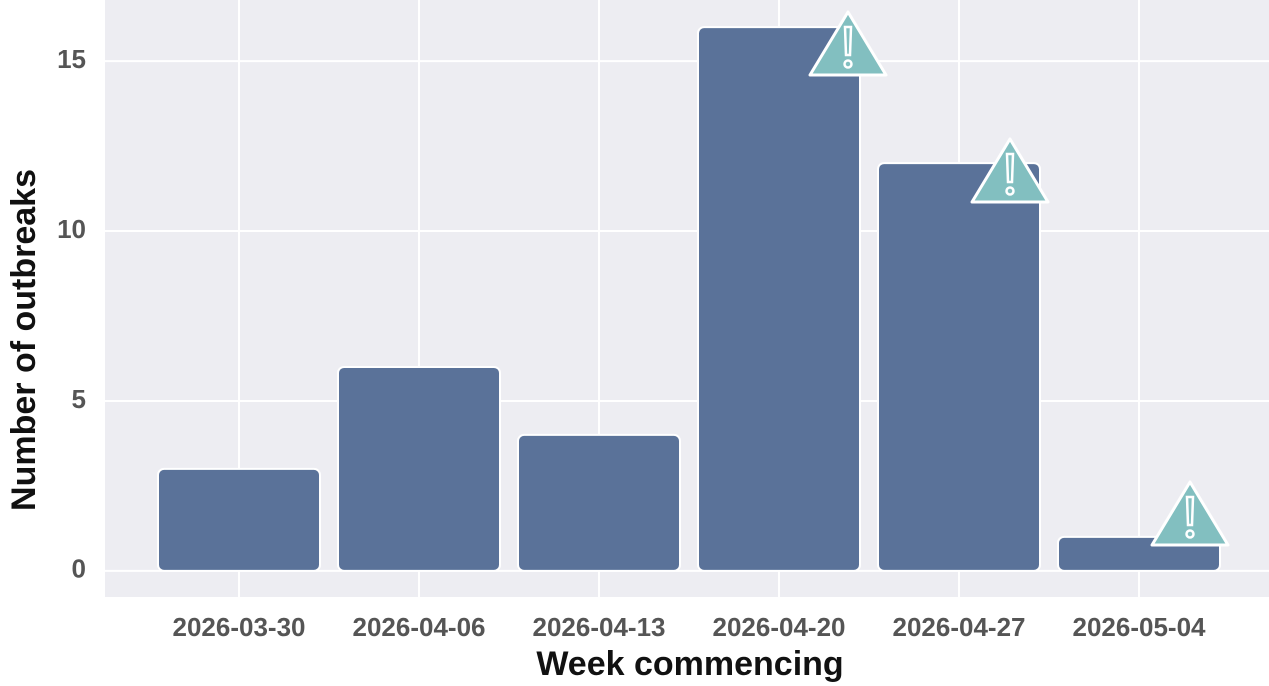 The width and height of the screenshot is (1269, 686). Describe the element at coordinates (239, 627) in the screenshot. I see `x-tick-label: 2026-03-30` at that location.